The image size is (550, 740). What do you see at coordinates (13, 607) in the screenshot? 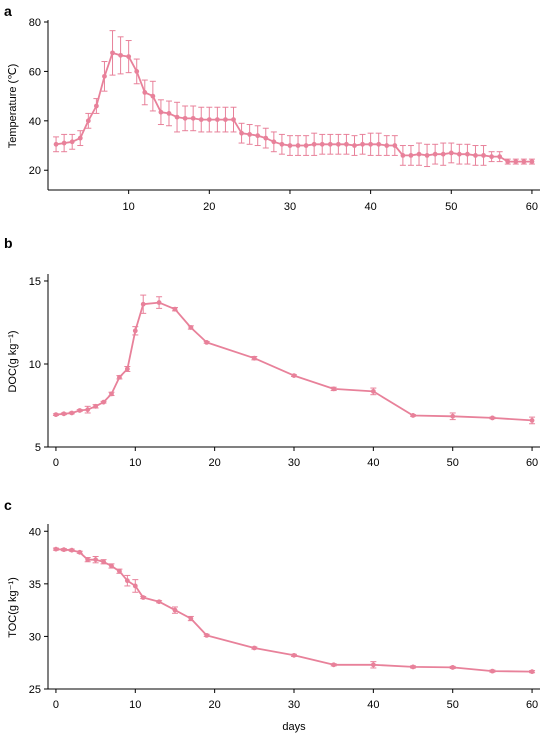
I see `y-axis-title: TOC(g kg⁻¹)` at bounding box center [13, 607].